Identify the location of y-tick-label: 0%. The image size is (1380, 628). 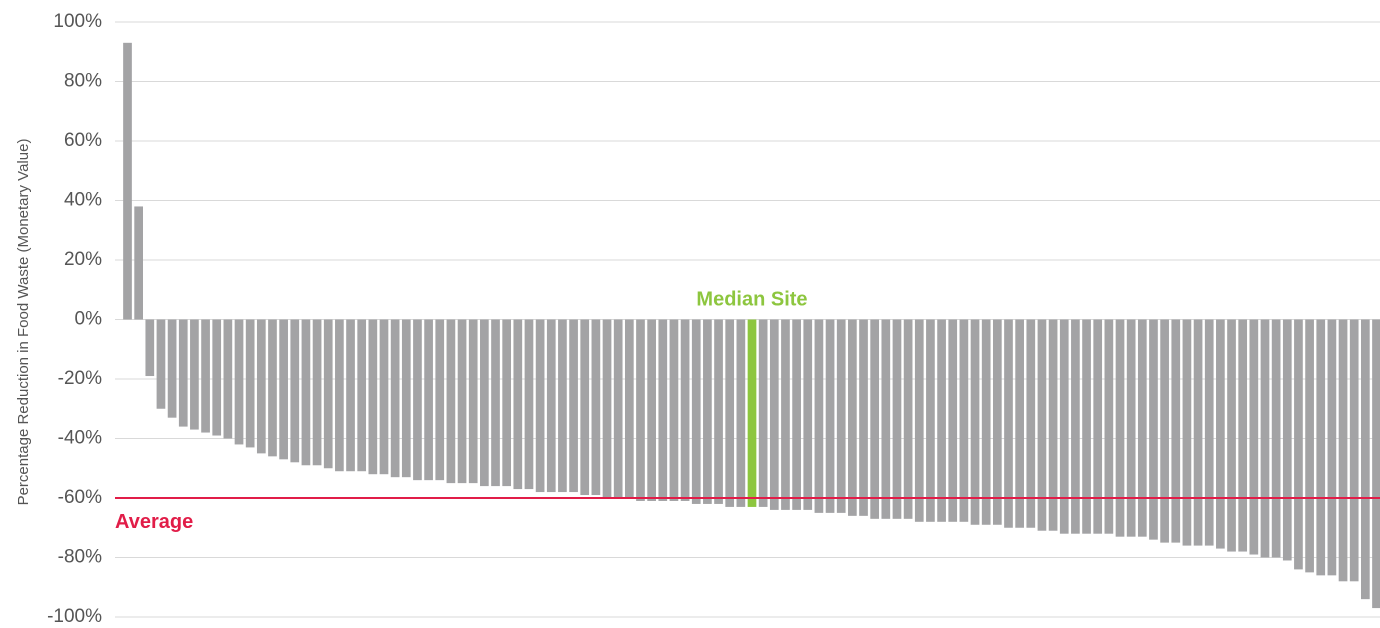
(89, 319).